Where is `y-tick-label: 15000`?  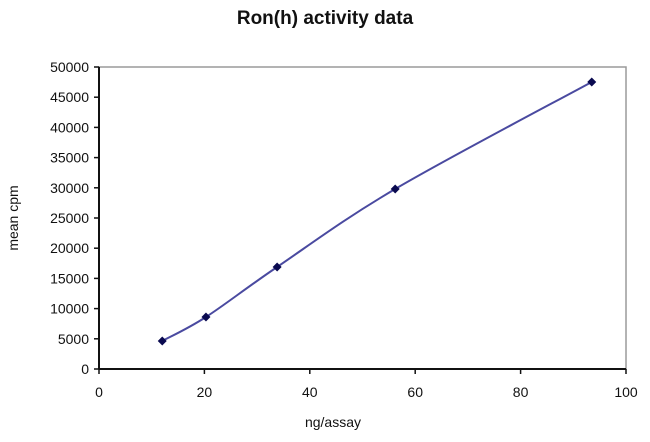
y-tick-label: 15000 is located at coordinates (69, 278).